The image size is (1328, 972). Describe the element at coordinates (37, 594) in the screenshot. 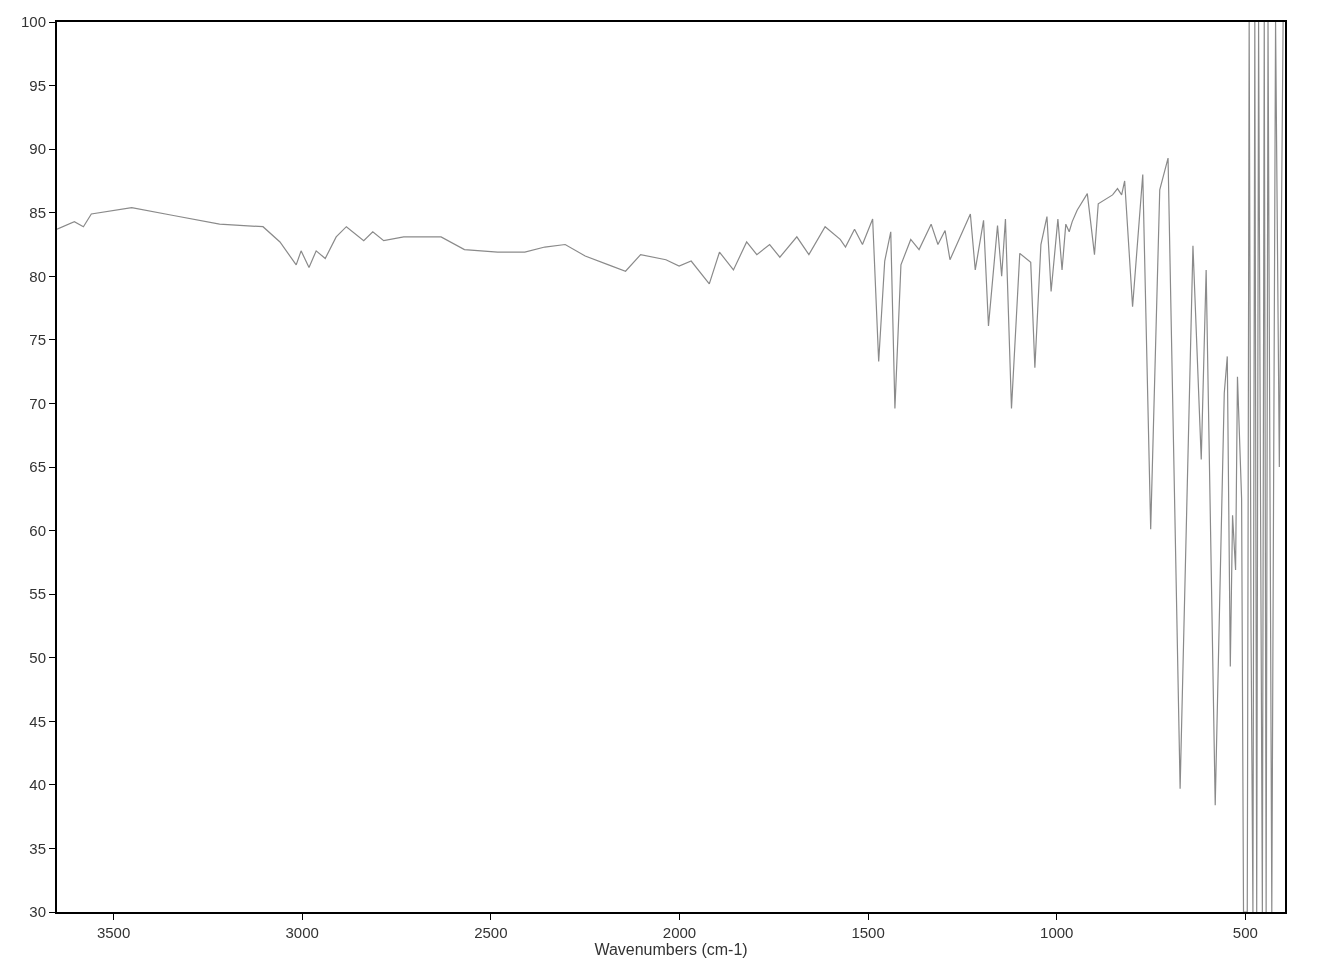

I see `y-tick-label: 55` at that location.